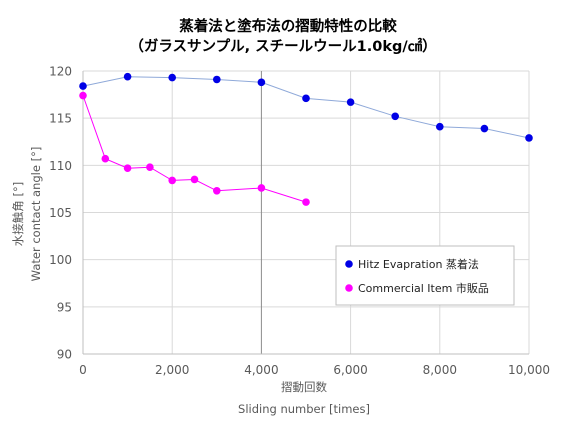  Describe the element at coordinates (18, 214) in the screenshot. I see `y-axis-label-ja: 水接触角 [°]` at that location.